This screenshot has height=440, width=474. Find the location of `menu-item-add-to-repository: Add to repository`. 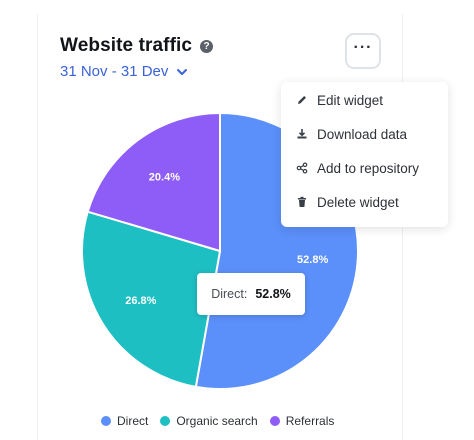

menu-item-add-to-repository: Add to repository is located at coordinates (364, 168).